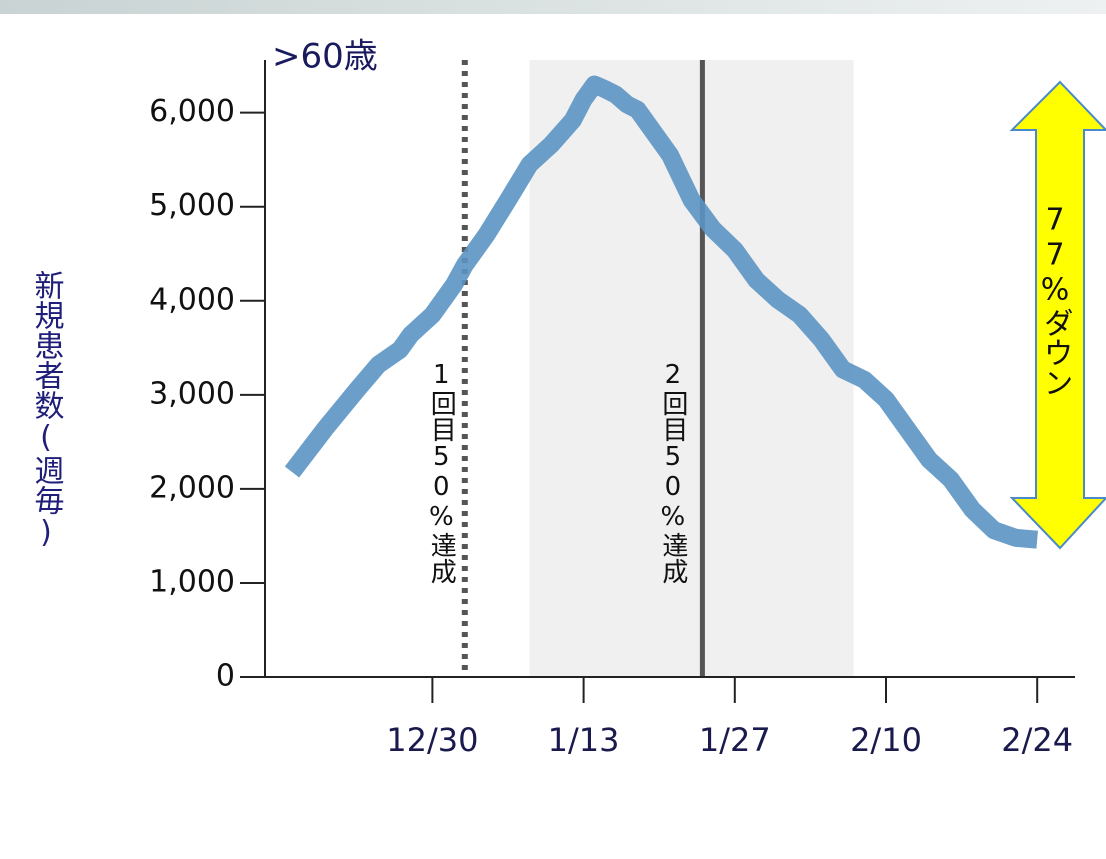  I want to click on drop-annotation: 77%ダウン, so click(1055, 300).